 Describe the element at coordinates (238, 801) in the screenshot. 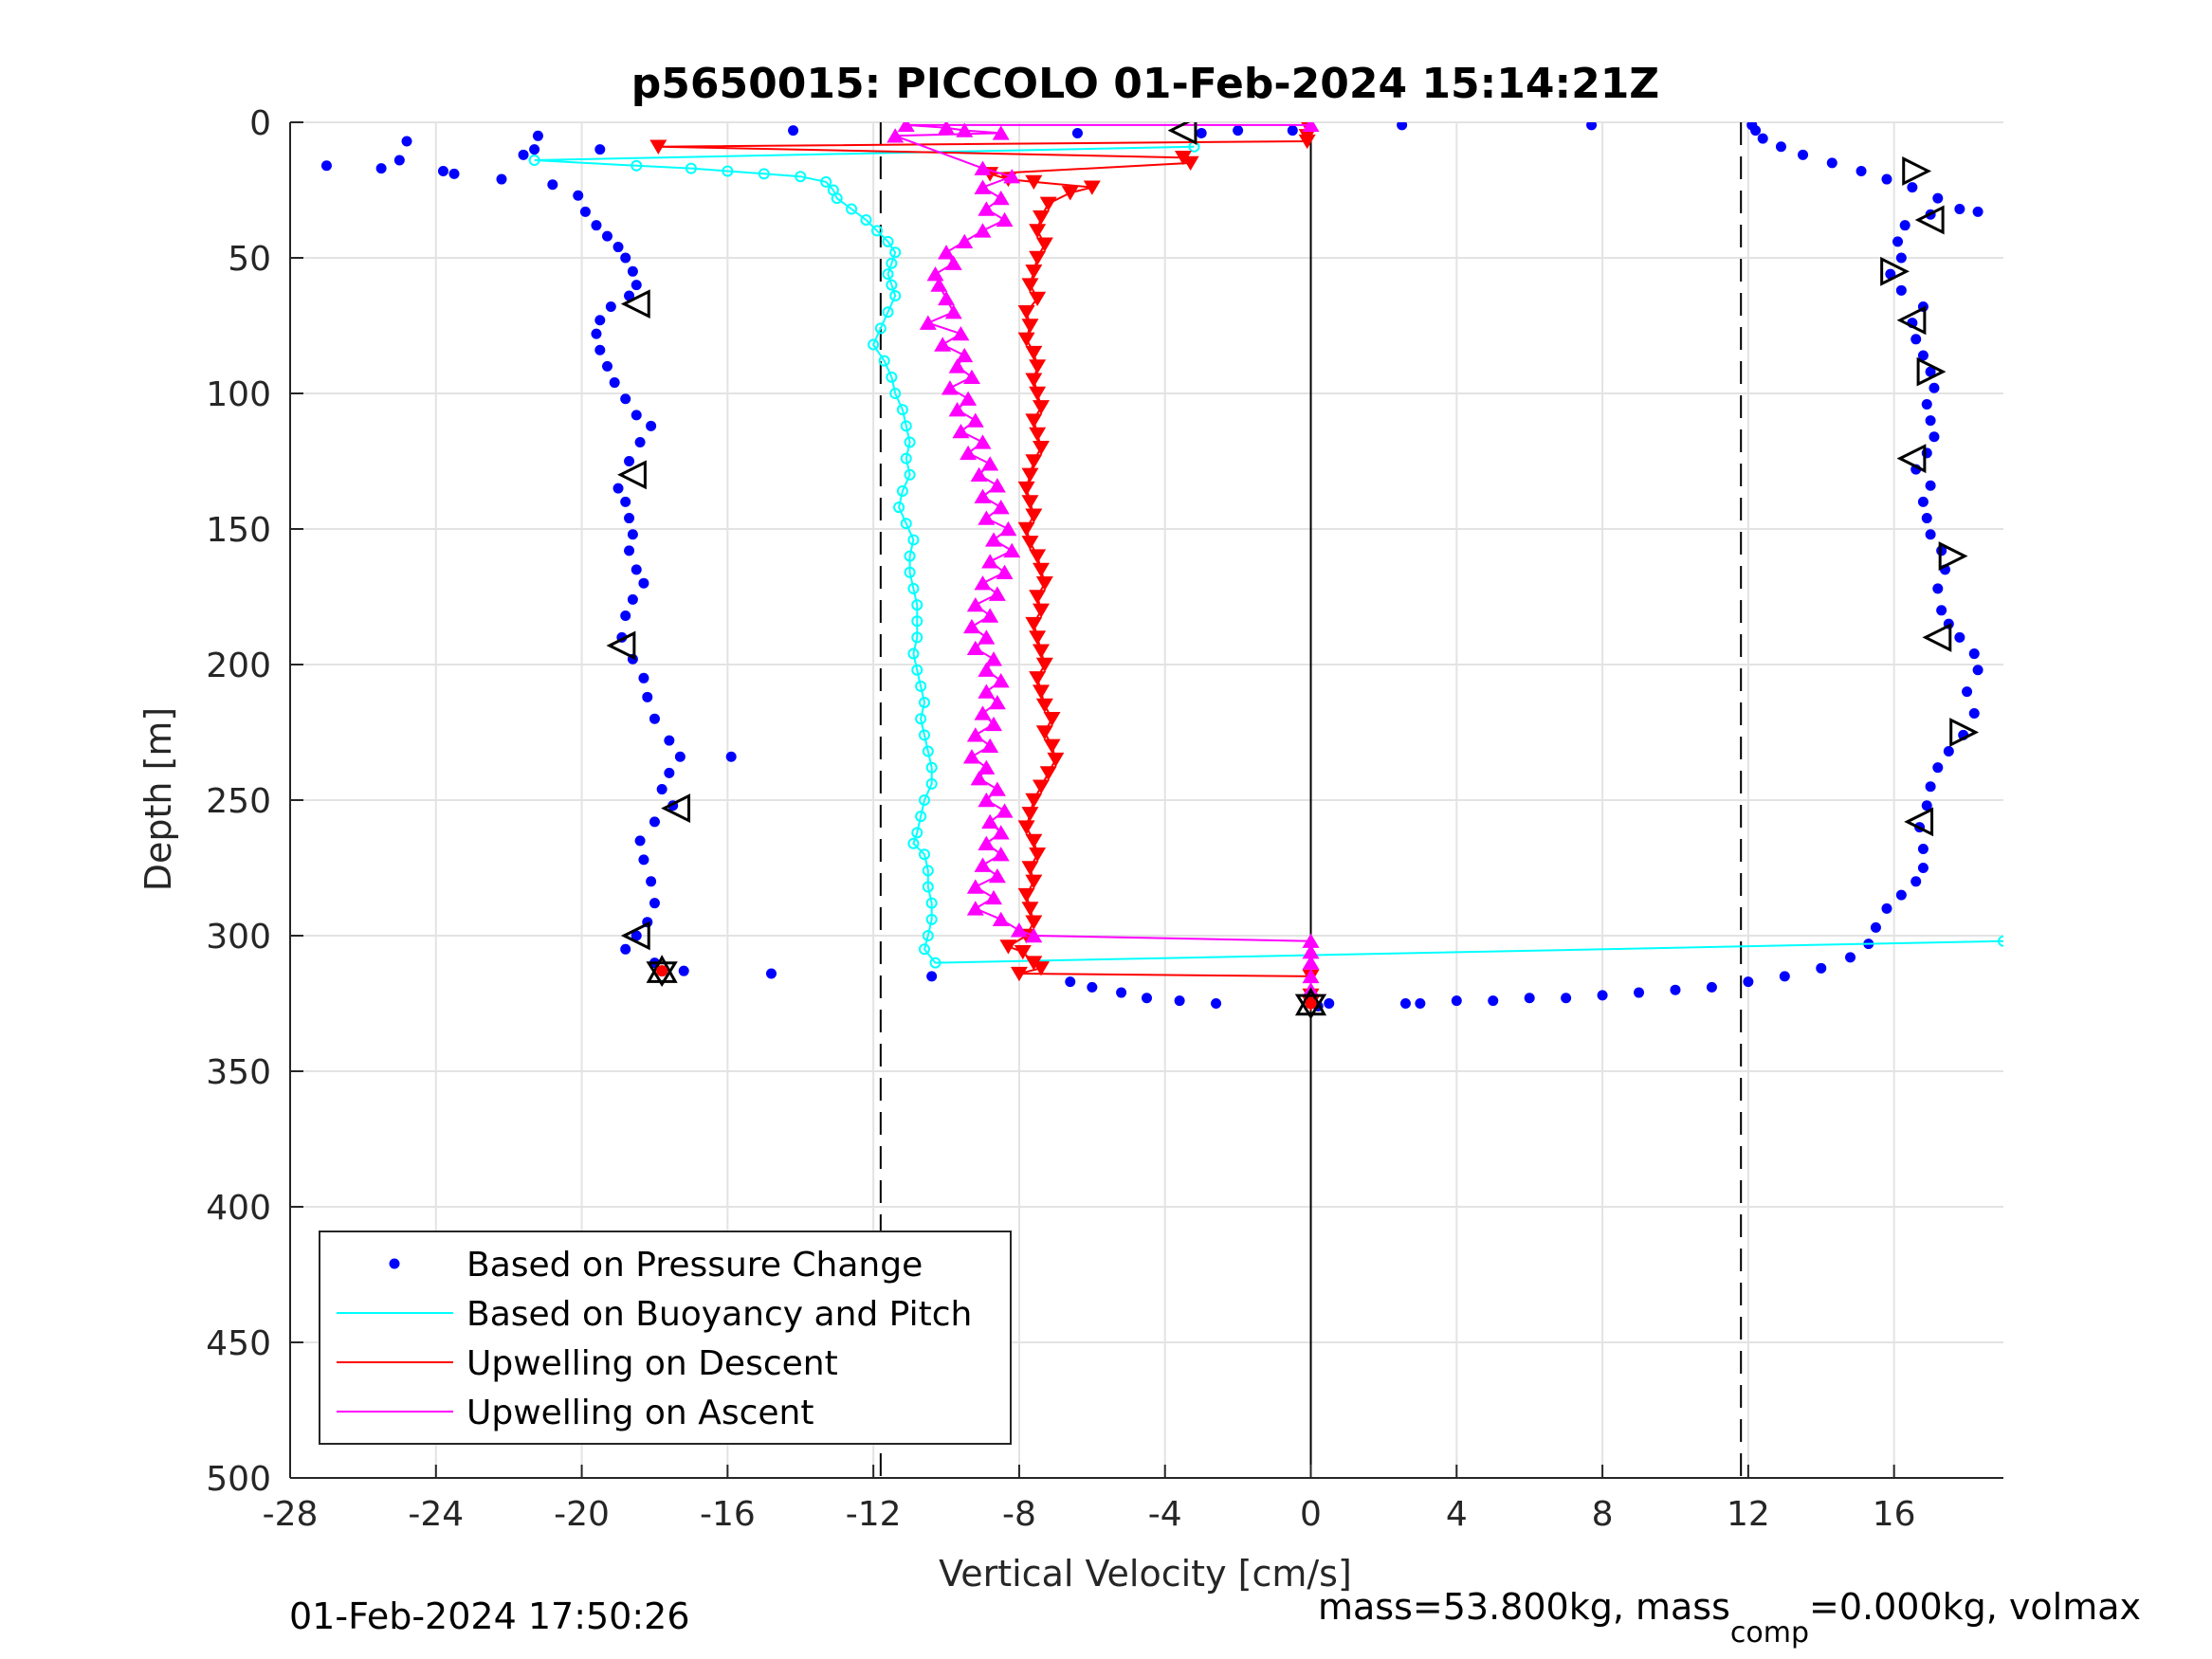

I see `y-tick-label: 250` at that location.